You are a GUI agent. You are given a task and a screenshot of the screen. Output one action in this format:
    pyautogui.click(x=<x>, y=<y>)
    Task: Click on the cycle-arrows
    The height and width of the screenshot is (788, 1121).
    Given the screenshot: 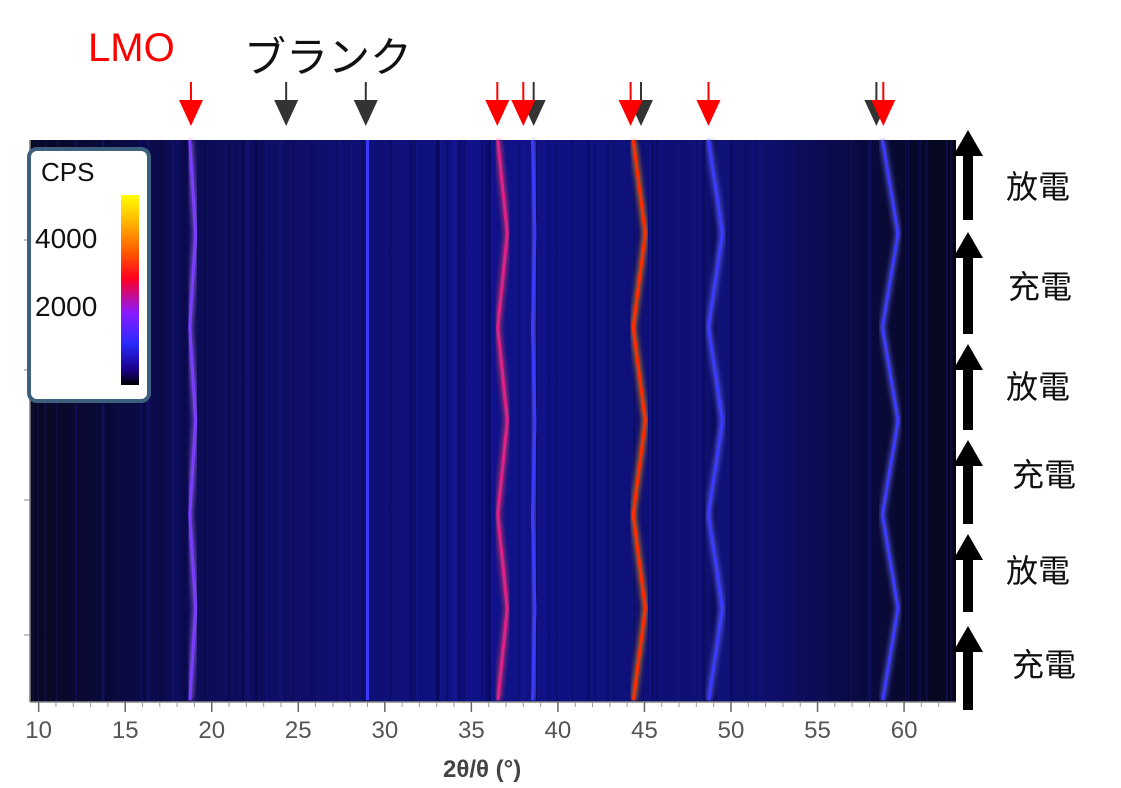 What is the action you would take?
    pyautogui.click(x=968, y=420)
    